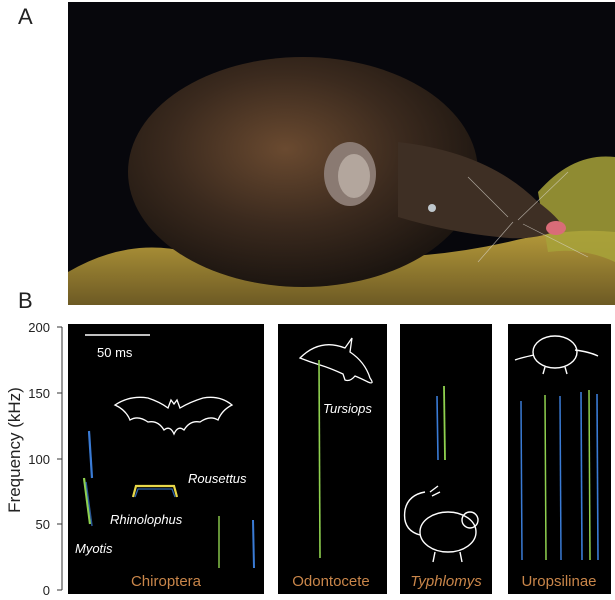  I want to click on dolphin-icon, so click(335, 360).